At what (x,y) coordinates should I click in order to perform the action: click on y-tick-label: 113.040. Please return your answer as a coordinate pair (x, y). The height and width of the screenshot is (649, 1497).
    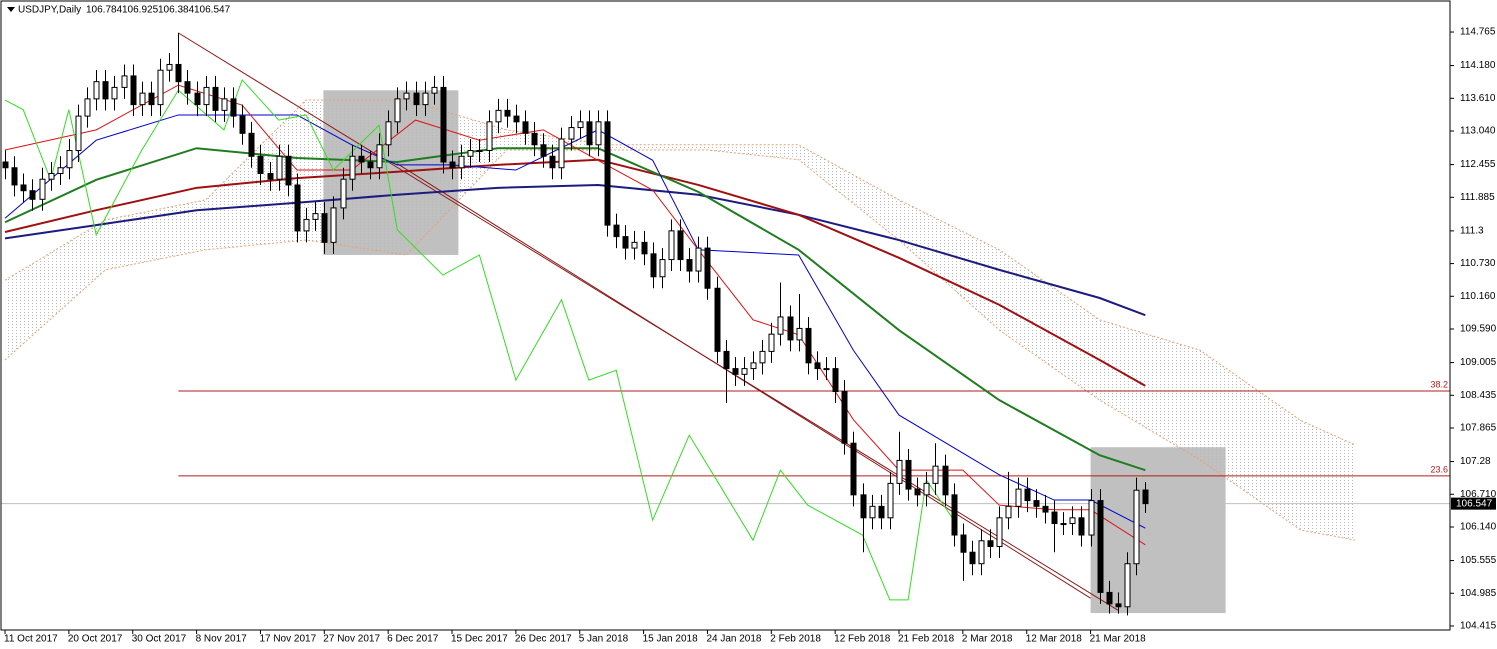
    Looking at the image, I should click on (1478, 131).